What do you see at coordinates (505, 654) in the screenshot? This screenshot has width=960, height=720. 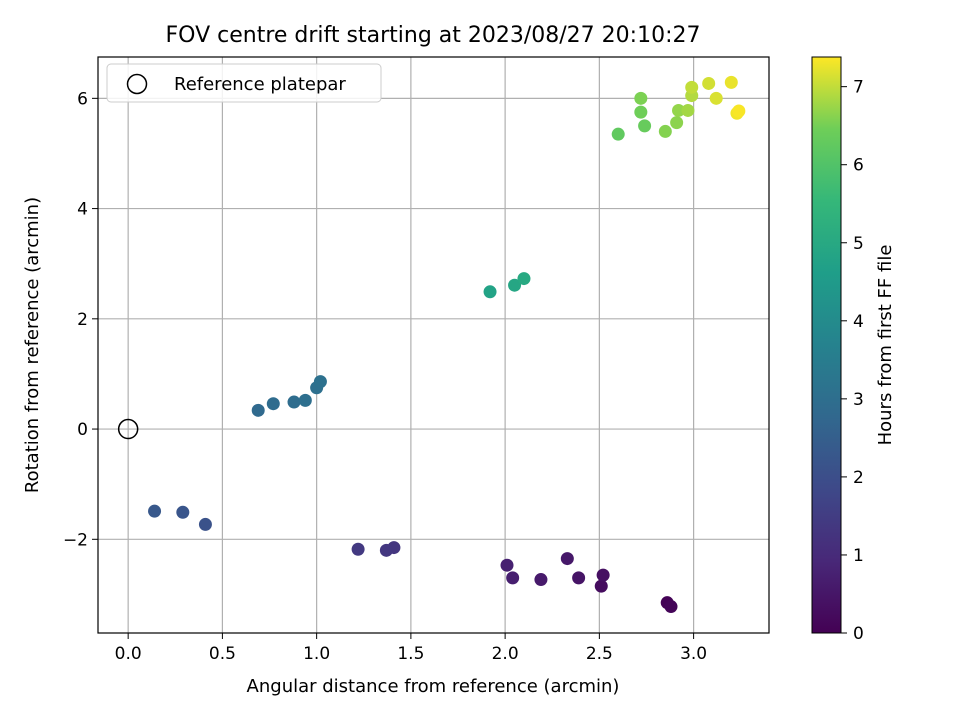 I see `x-tick-label: 2.0` at bounding box center [505, 654].